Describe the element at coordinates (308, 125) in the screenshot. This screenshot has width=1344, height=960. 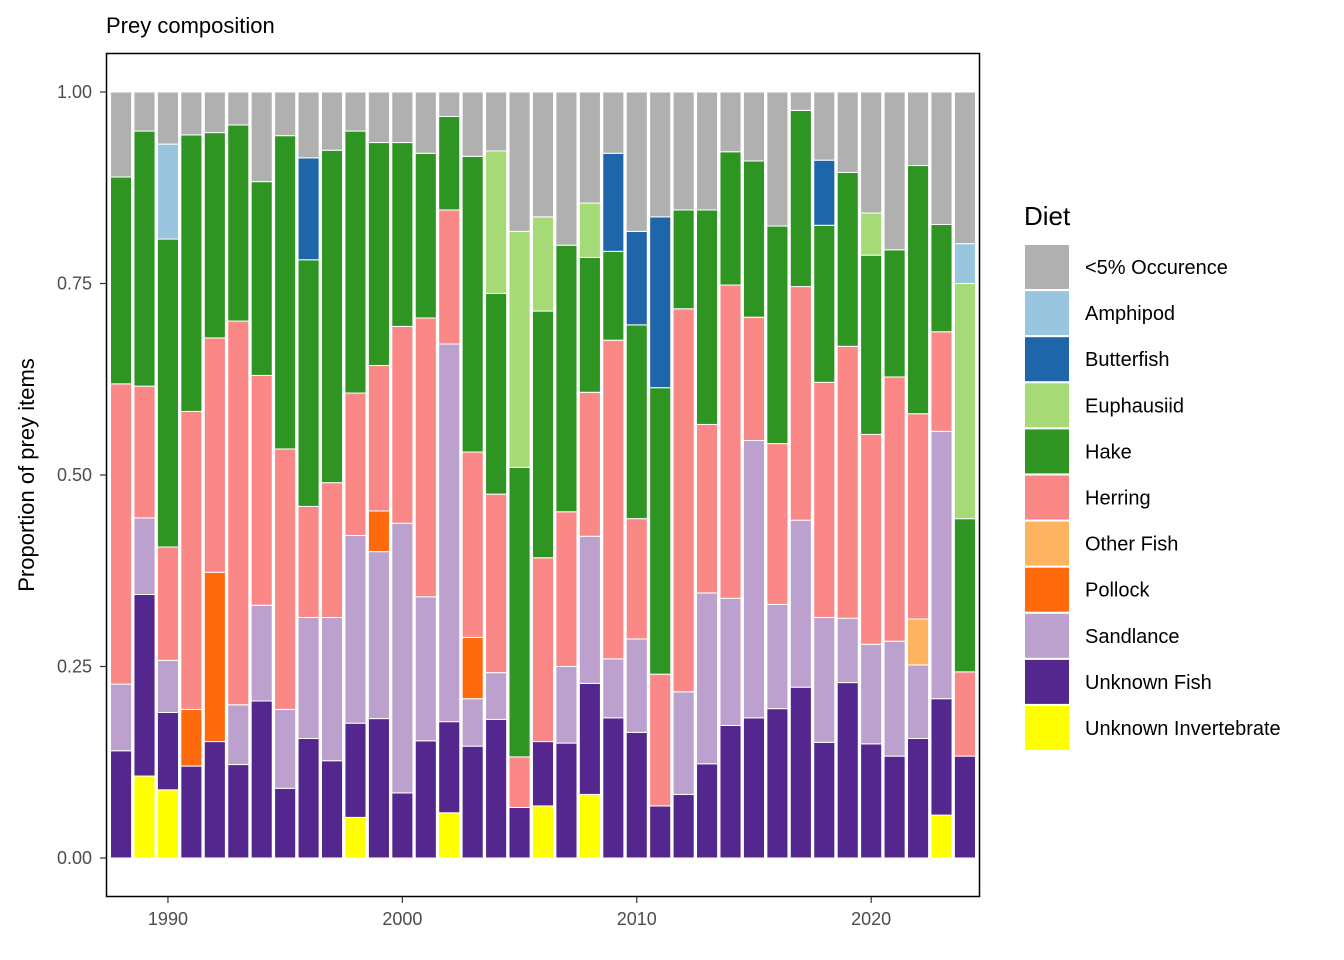
I see `bar-segment-5-occurence-1996` at that location.